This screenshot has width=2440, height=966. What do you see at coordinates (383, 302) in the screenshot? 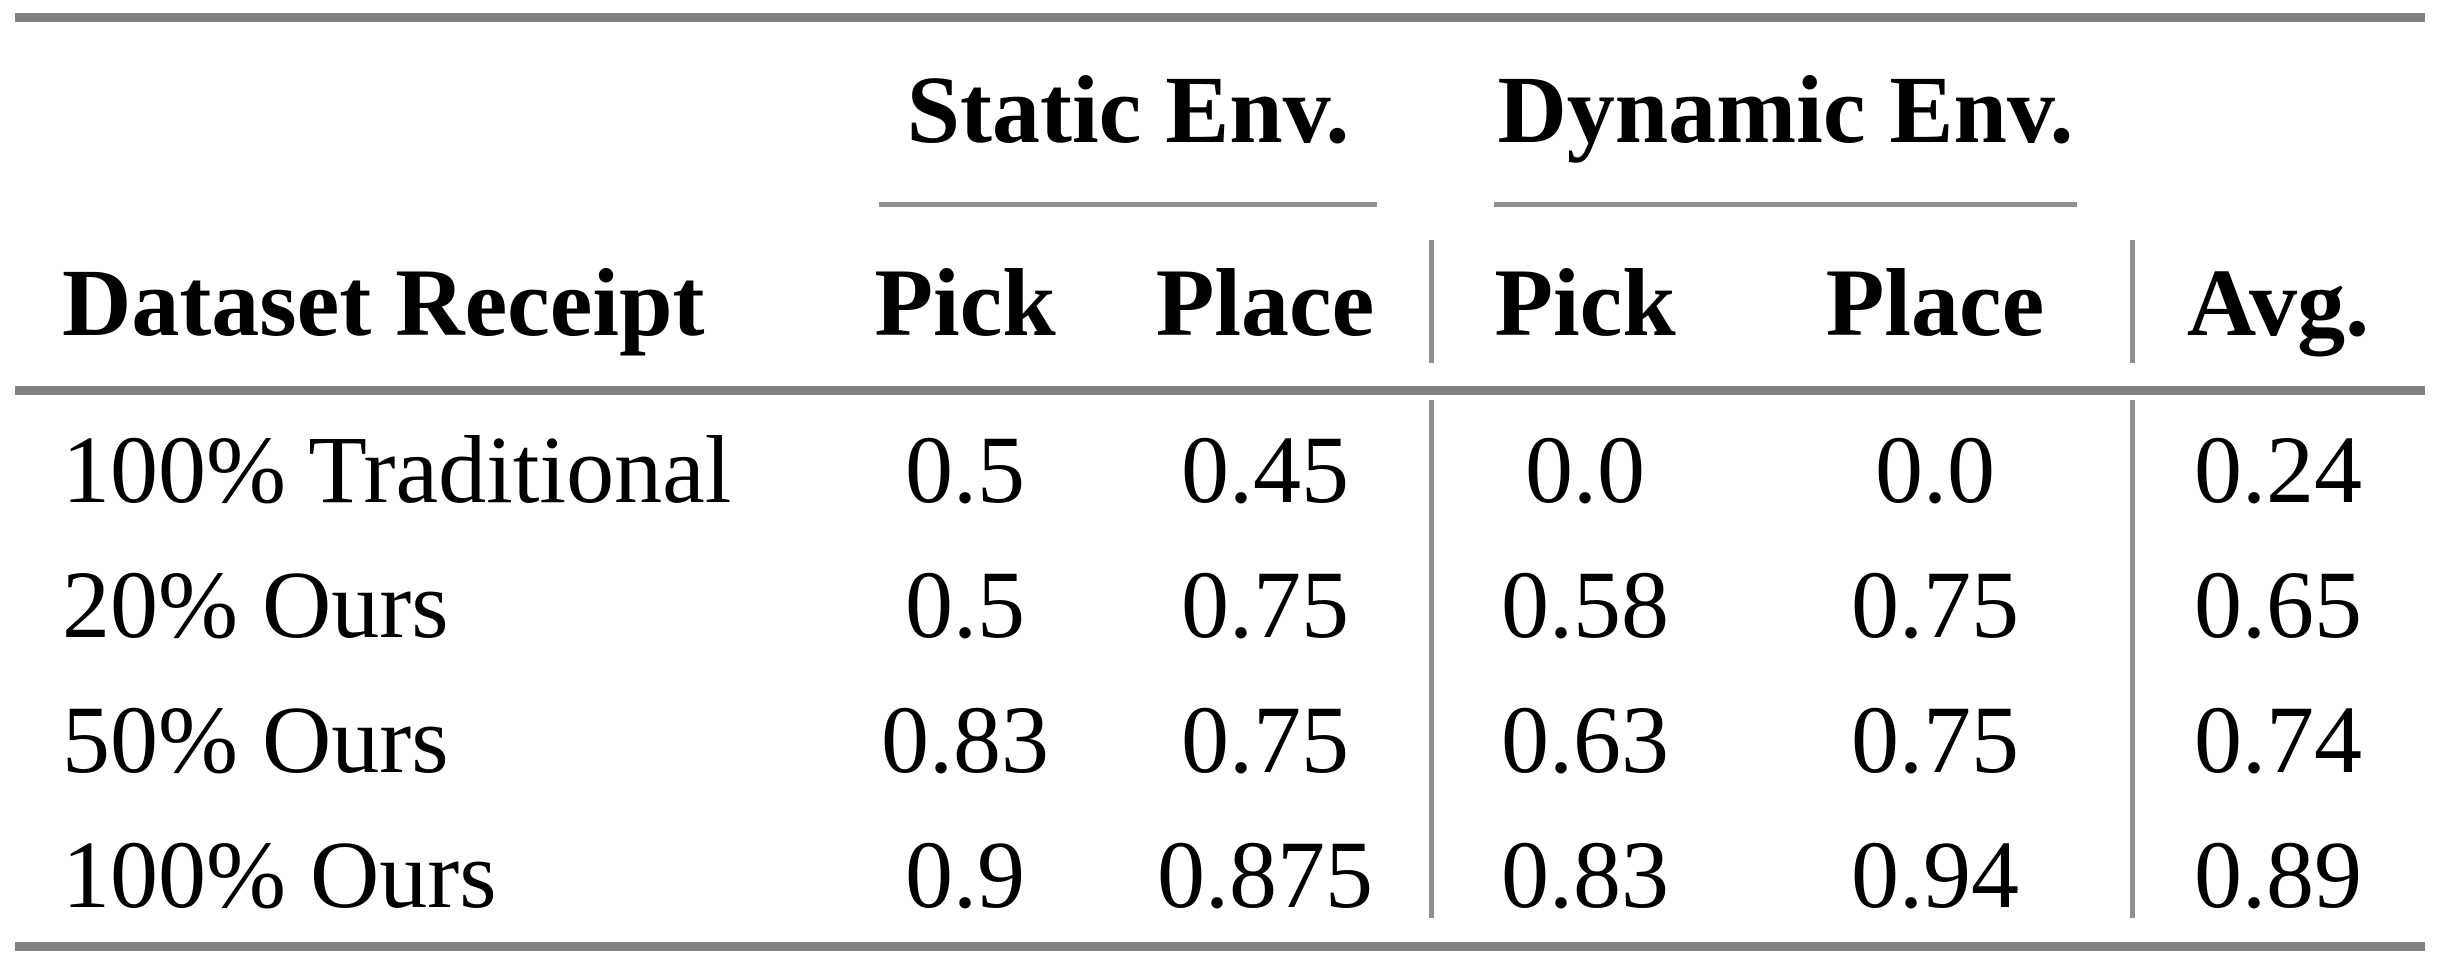
I see `dataset-receipt-header: Dataset Receipt` at bounding box center [383, 302].